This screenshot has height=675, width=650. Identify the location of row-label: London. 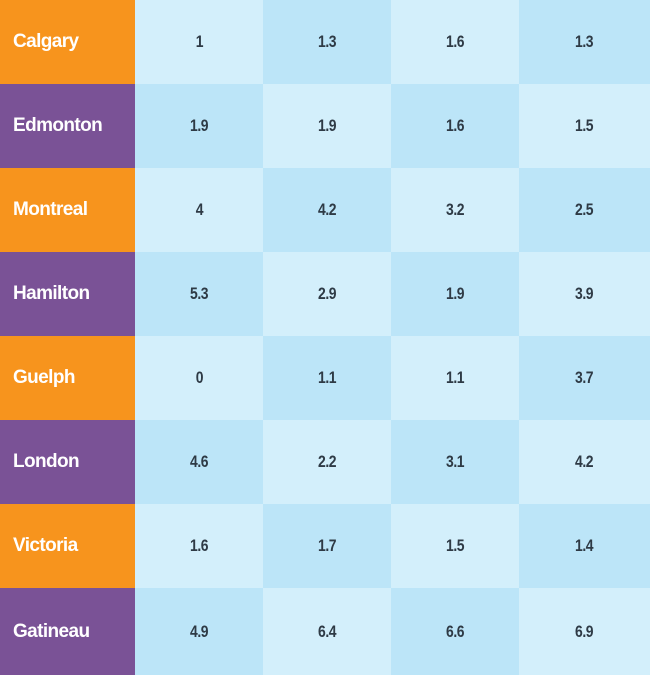
(67, 462).